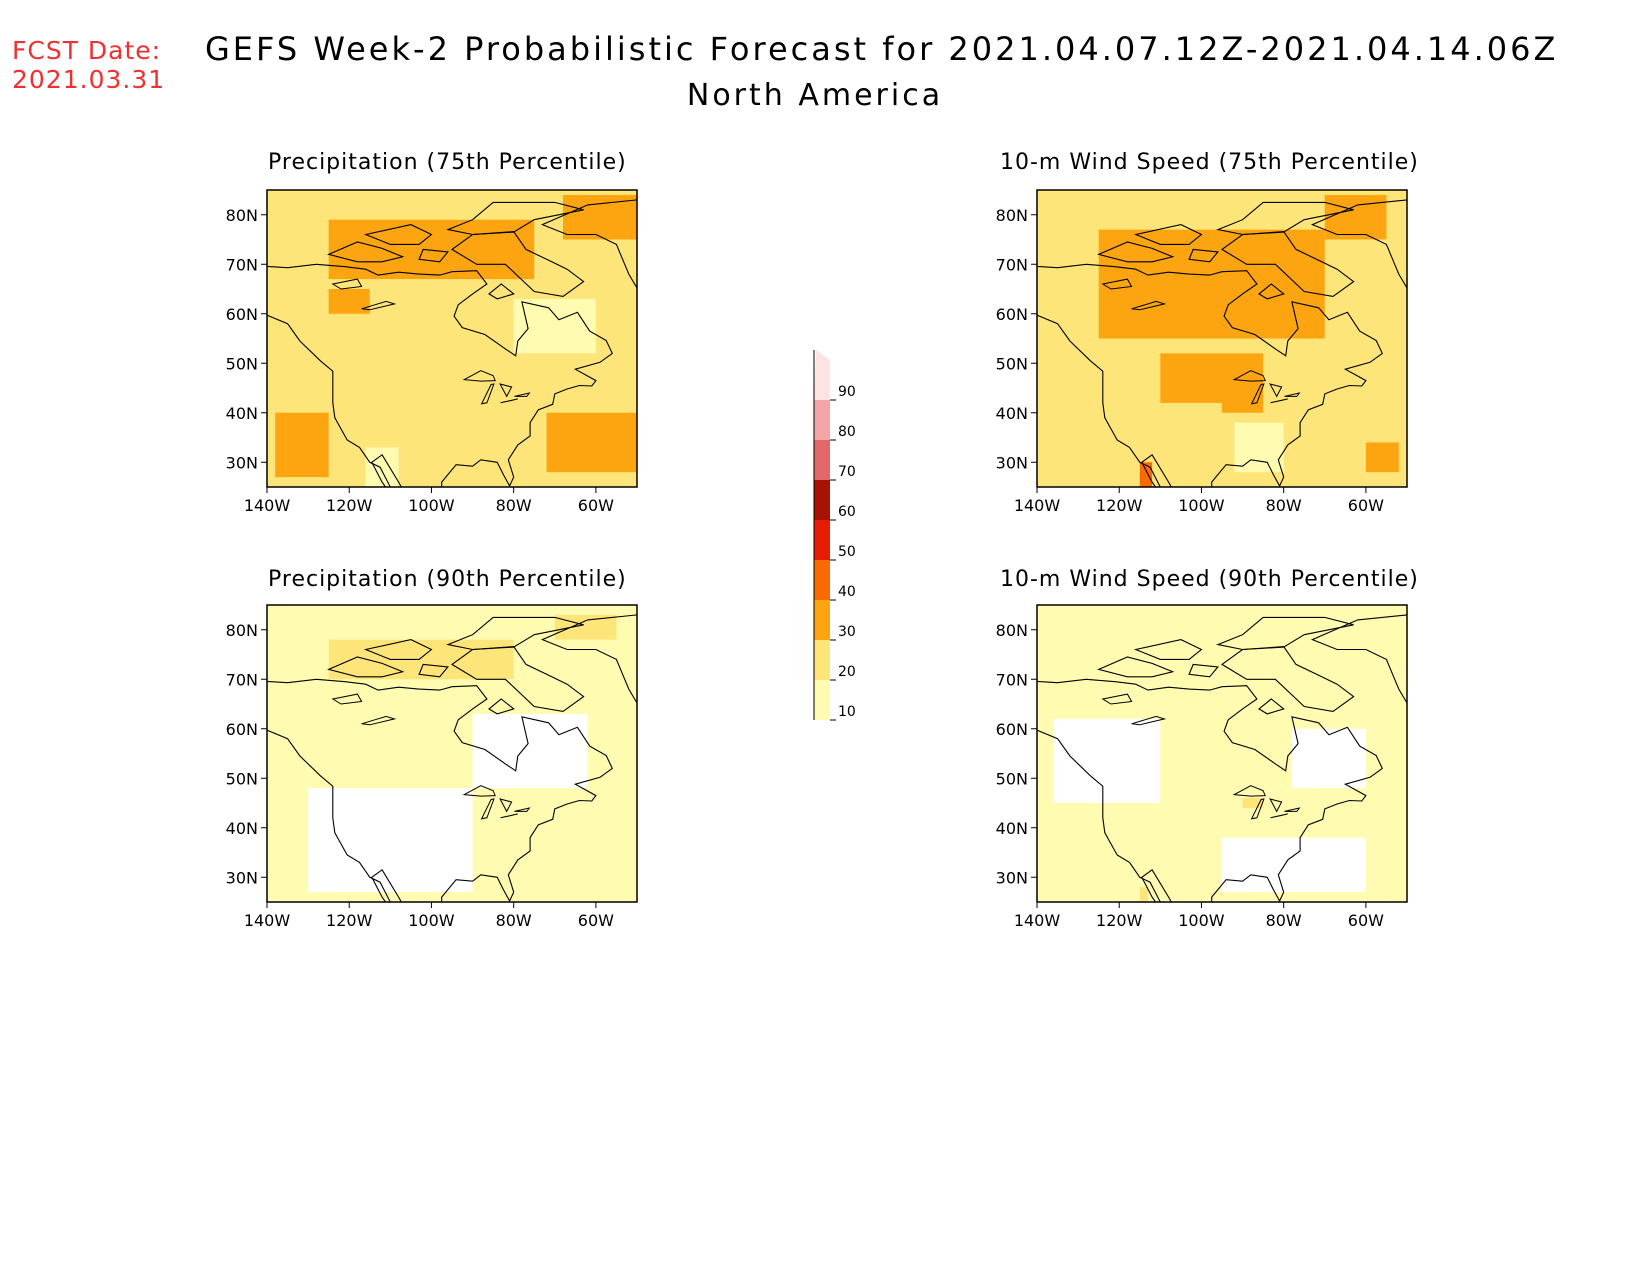 The height and width of the screenshot is (1275, 1650). Describe the element at coordinates (242, 828) in the screenshot. I see `lat-tick-label: 40N` at that location.